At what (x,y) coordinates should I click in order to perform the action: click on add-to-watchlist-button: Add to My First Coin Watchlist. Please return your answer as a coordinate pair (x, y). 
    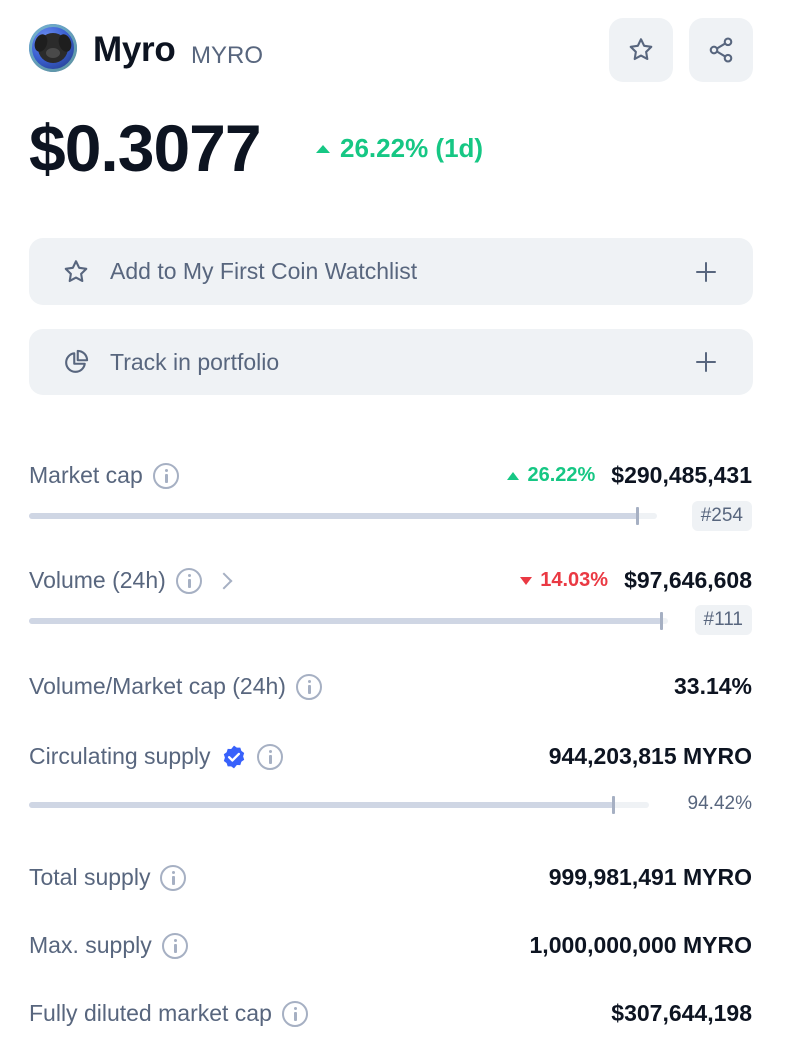
    Looking at the image, I should click on (391, 271).